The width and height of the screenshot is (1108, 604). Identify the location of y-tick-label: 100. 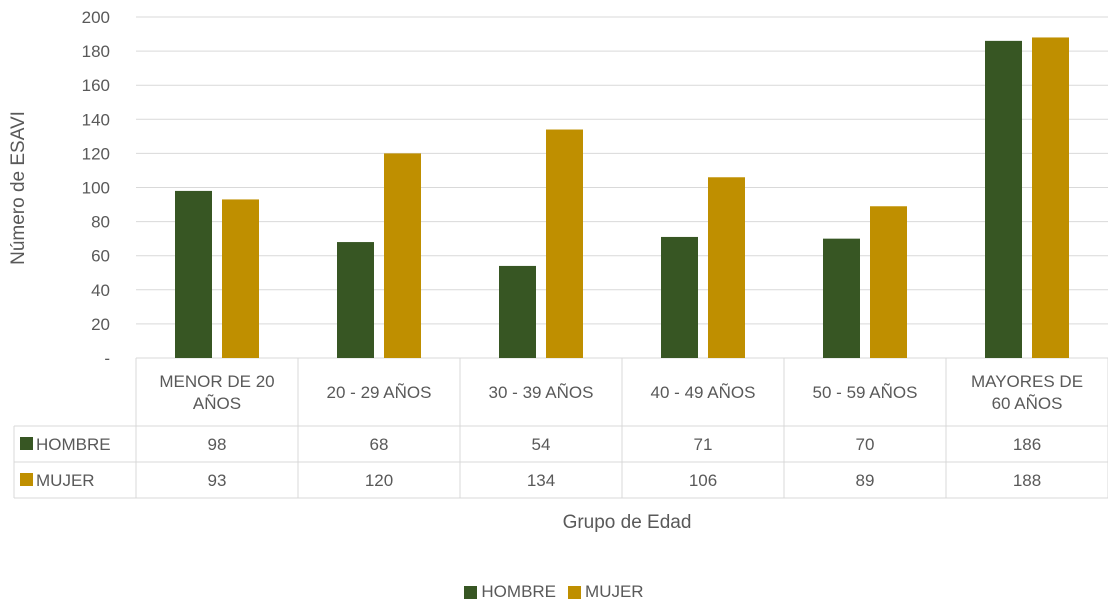
(96, 188).